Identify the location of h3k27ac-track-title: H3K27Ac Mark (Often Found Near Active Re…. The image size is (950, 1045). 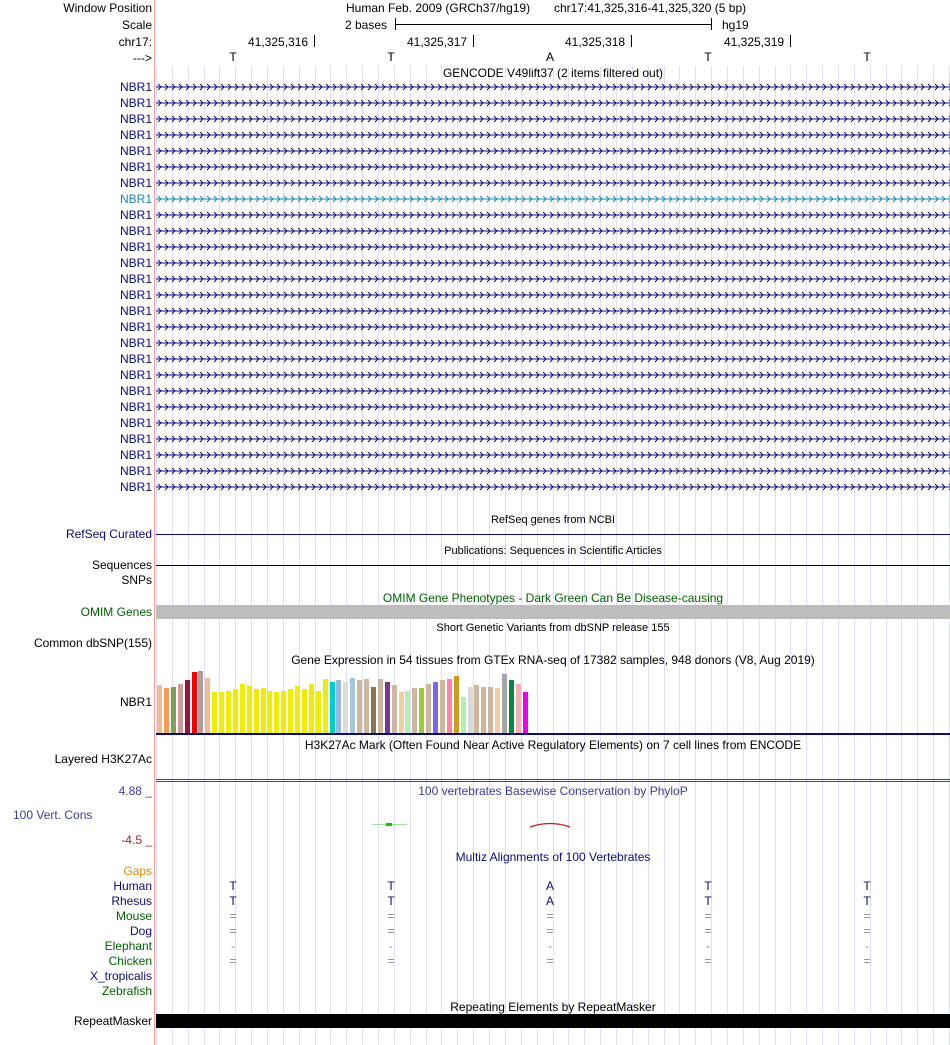
(553, 745).